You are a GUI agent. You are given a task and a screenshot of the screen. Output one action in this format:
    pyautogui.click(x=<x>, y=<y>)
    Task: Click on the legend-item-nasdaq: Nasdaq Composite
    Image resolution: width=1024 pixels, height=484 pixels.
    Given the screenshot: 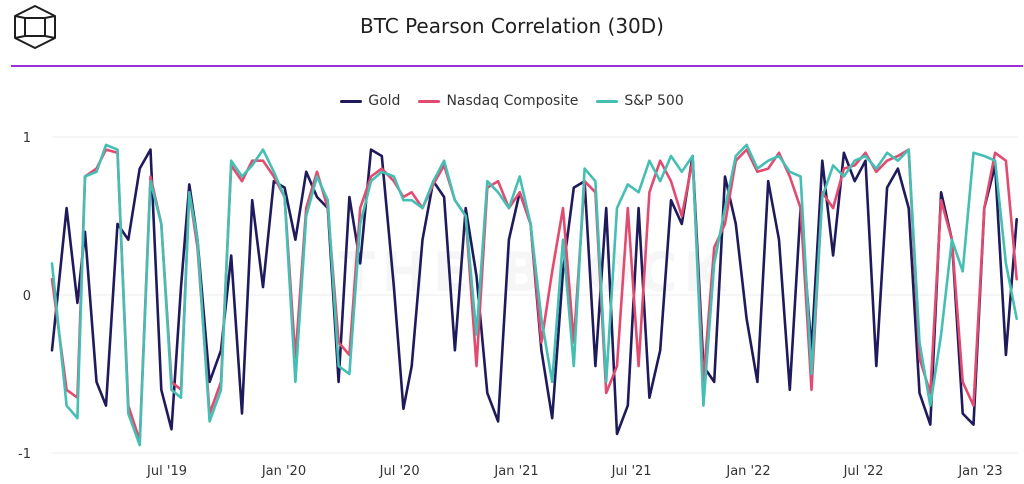 What is the action you would take?
    pyautogui.click(x=498, y=101)
    